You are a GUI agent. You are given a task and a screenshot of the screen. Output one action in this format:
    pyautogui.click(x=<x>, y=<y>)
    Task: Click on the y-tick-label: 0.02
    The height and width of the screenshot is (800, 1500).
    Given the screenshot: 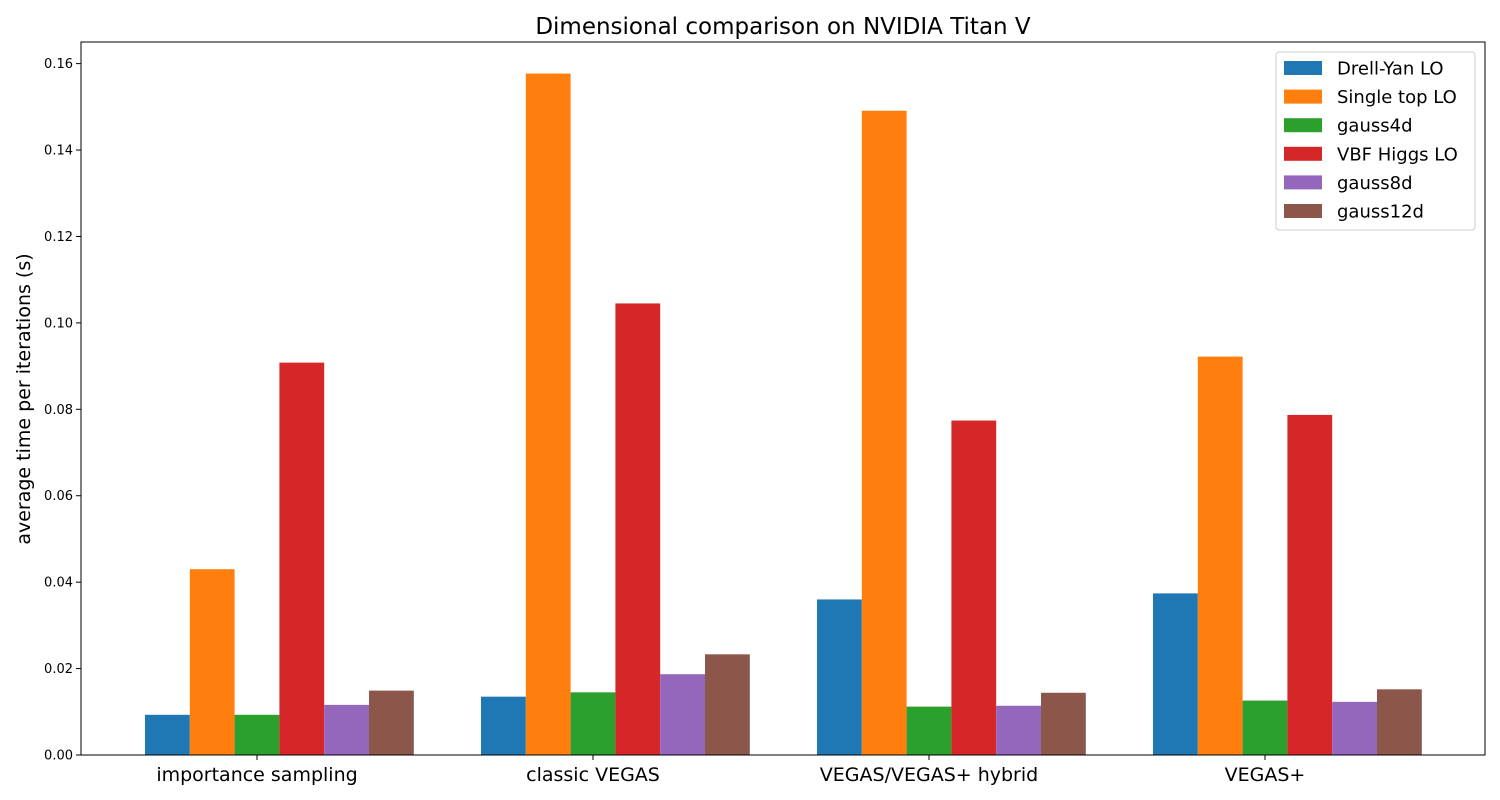 What is the action you would take?
    pyautogui.click(x=58, y=669)
    